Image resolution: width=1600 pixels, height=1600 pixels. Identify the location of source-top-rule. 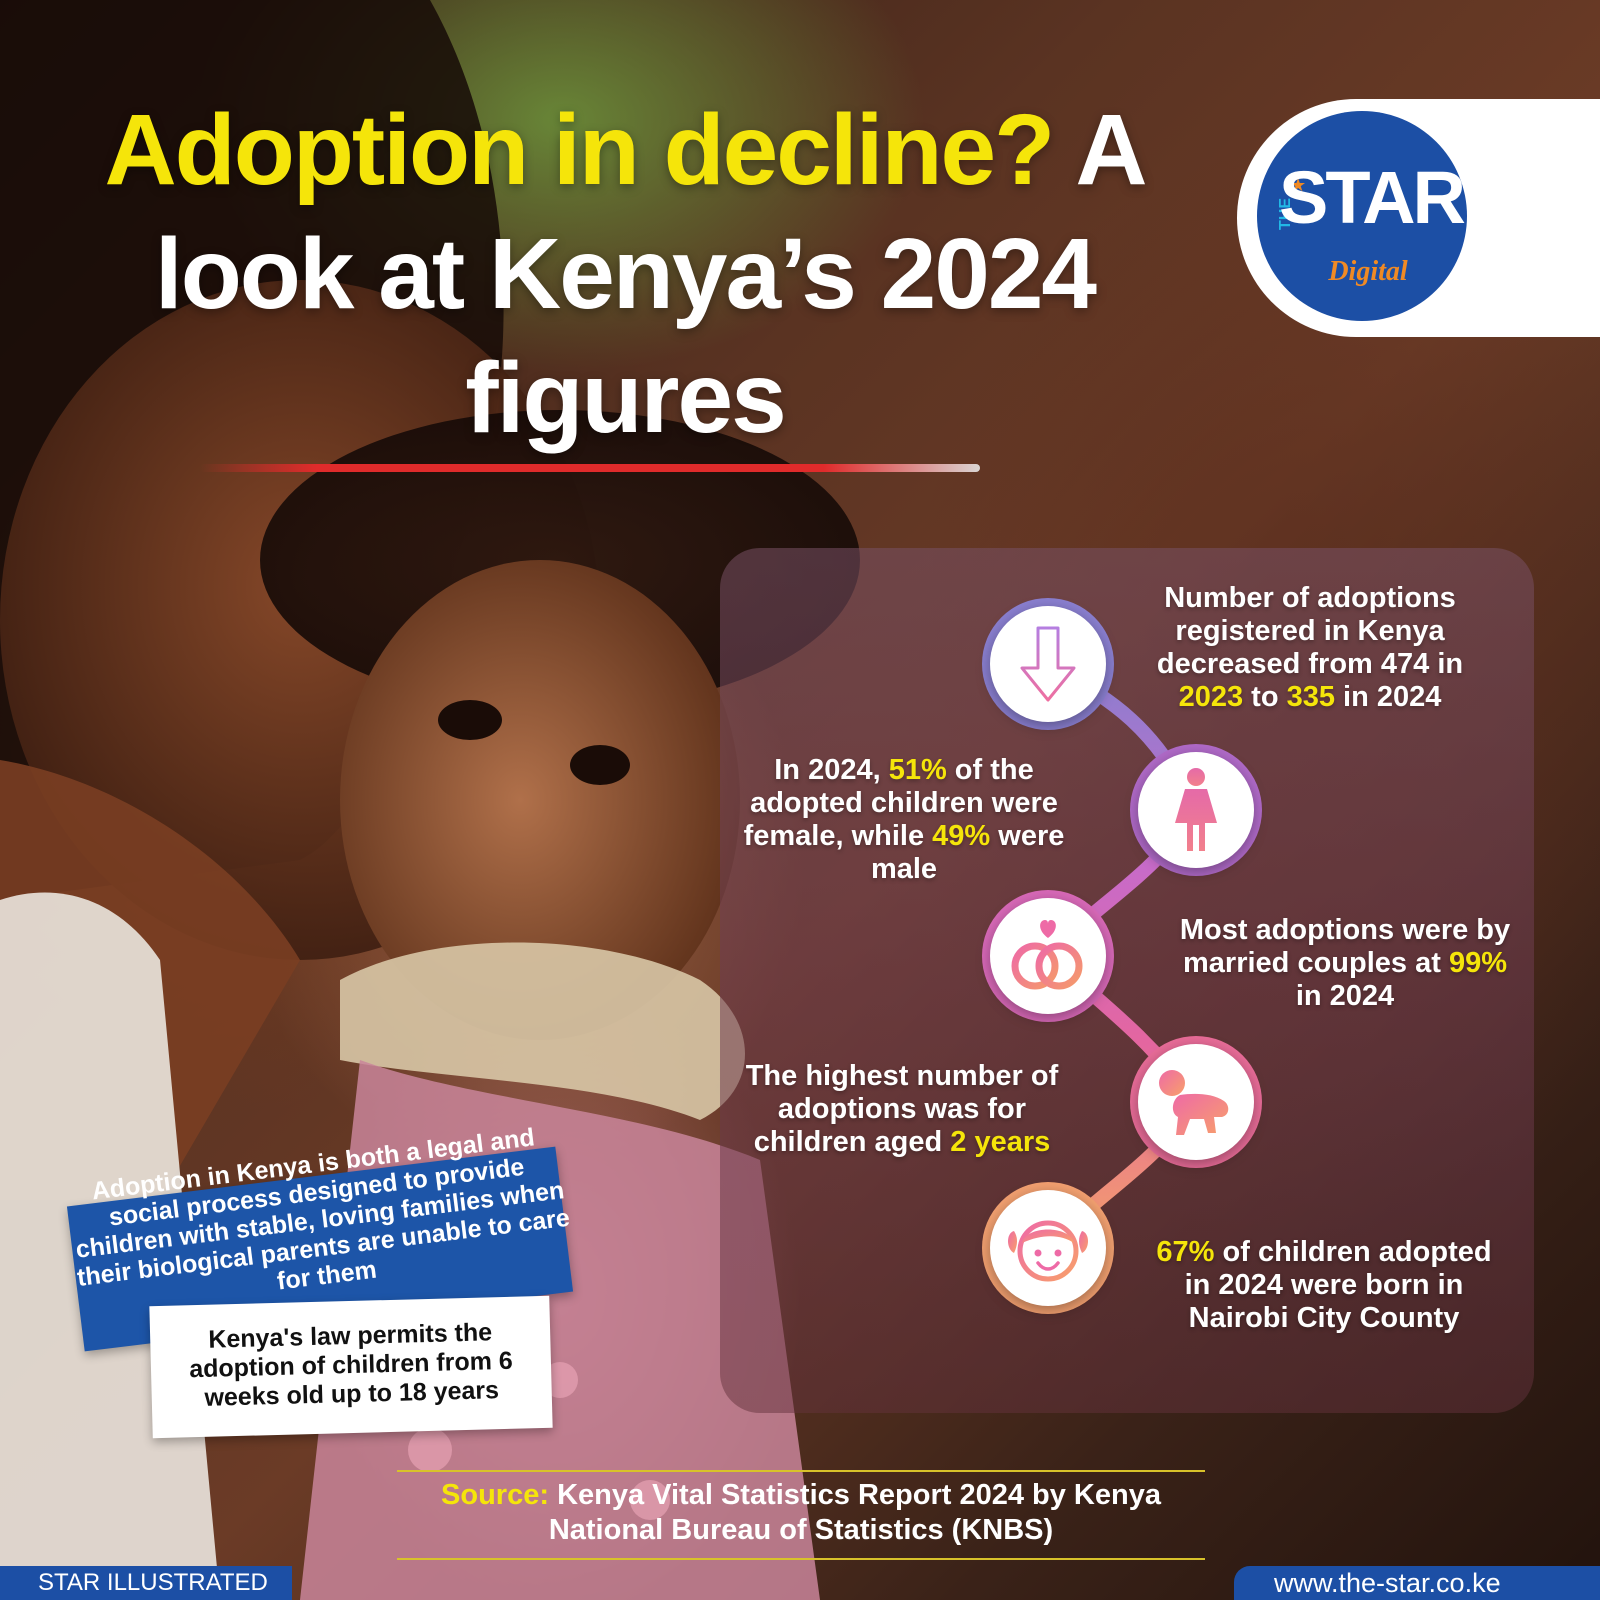
(801, 1471).